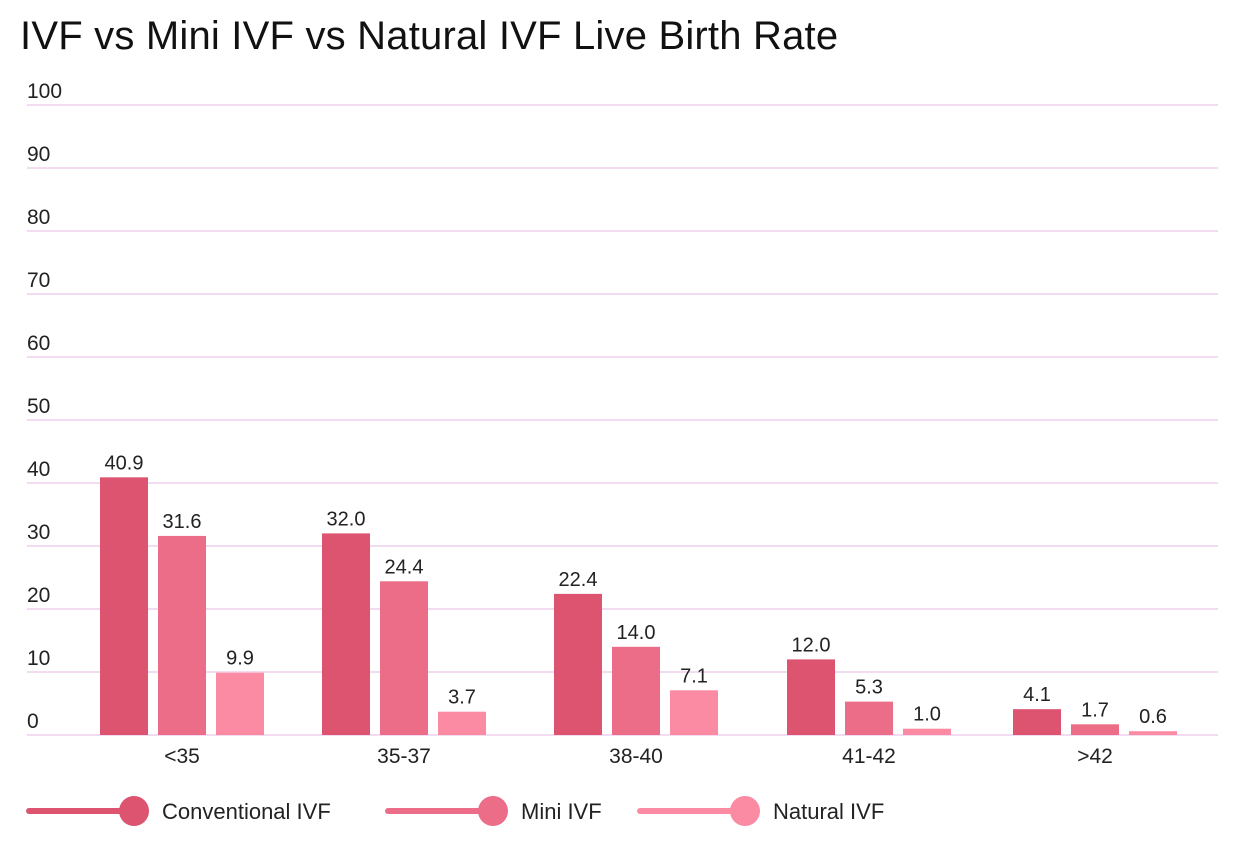 This screenshot has width=1251, height=851. Describe the element at coordinates (1037, 695) in the screenshot. I see `data-label-conventional-ivf-42: 4.1` at that location.